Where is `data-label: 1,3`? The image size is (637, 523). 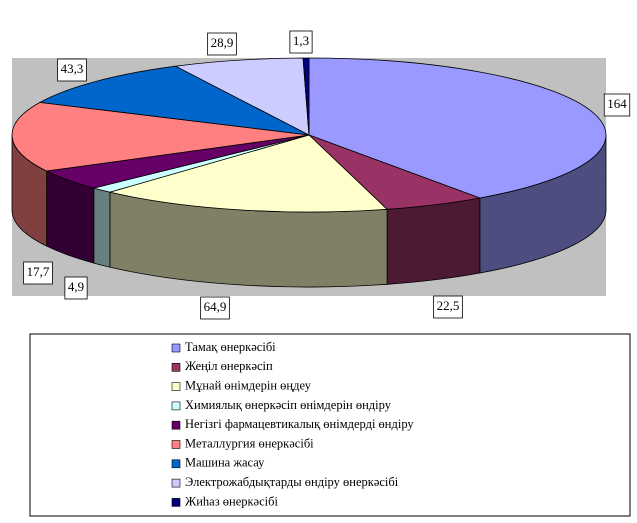 data-label: 1,3 is located at coordinates (301, 40).